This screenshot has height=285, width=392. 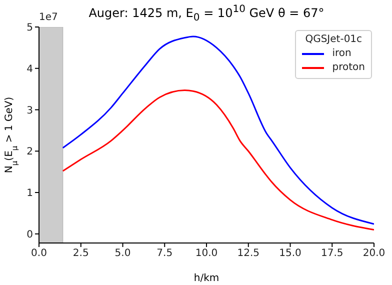 I want to click on legend-label: iron, so click(x=342, y=54).